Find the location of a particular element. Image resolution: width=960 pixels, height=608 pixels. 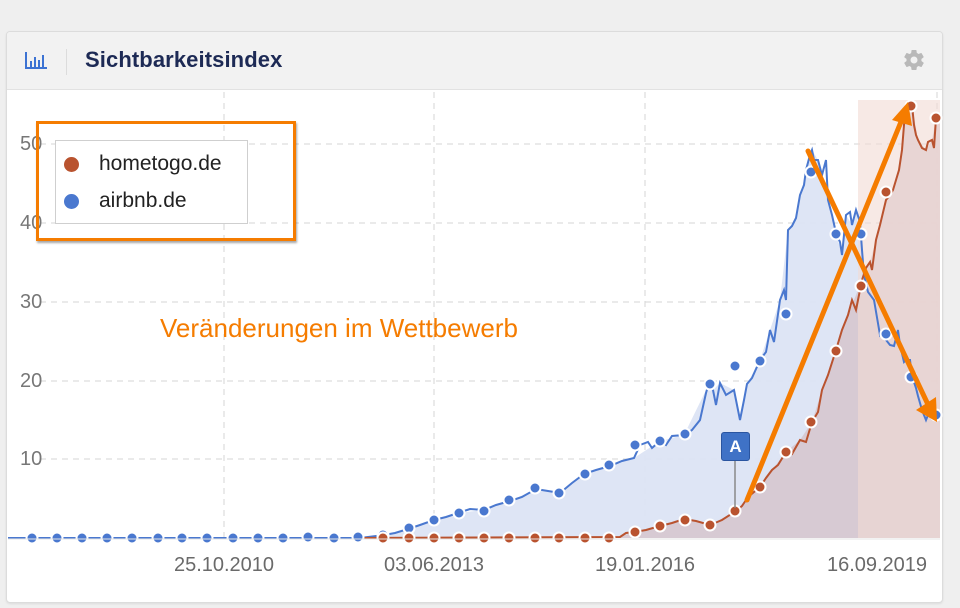

x-tick-2019: 16.09.2019 is located at coordinates (877, 565).